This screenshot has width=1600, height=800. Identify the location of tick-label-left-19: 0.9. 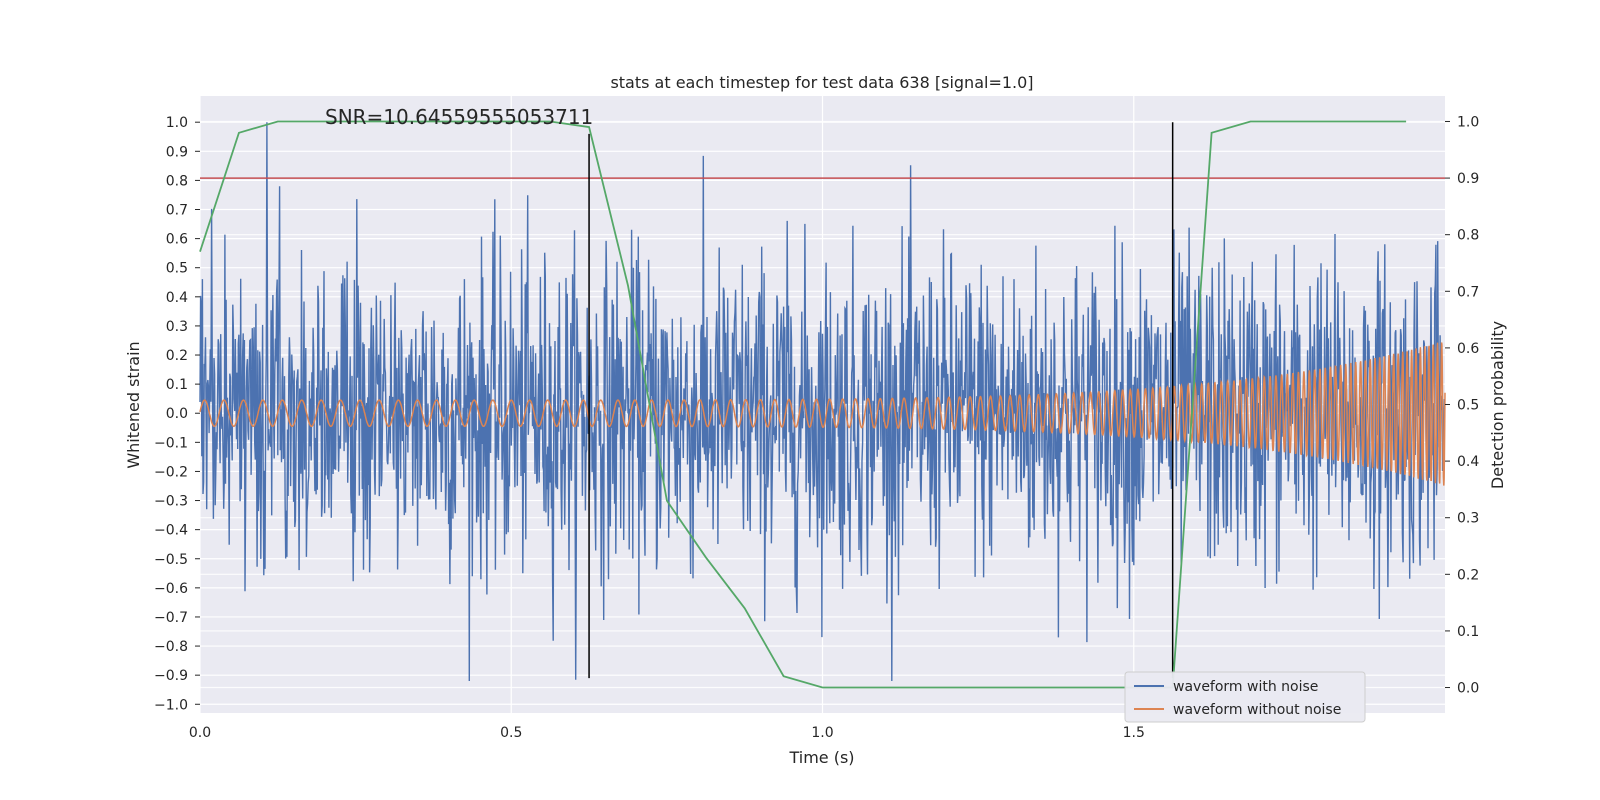
(177, 152).